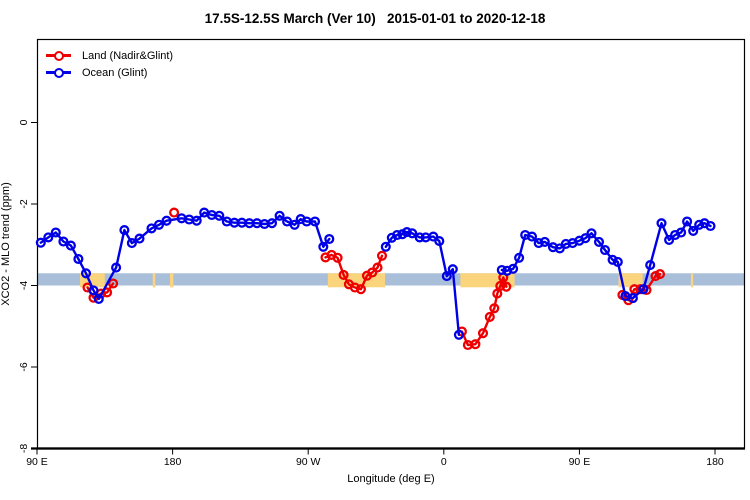  I want to click on y-tick-label: -8, so click(24, 448).